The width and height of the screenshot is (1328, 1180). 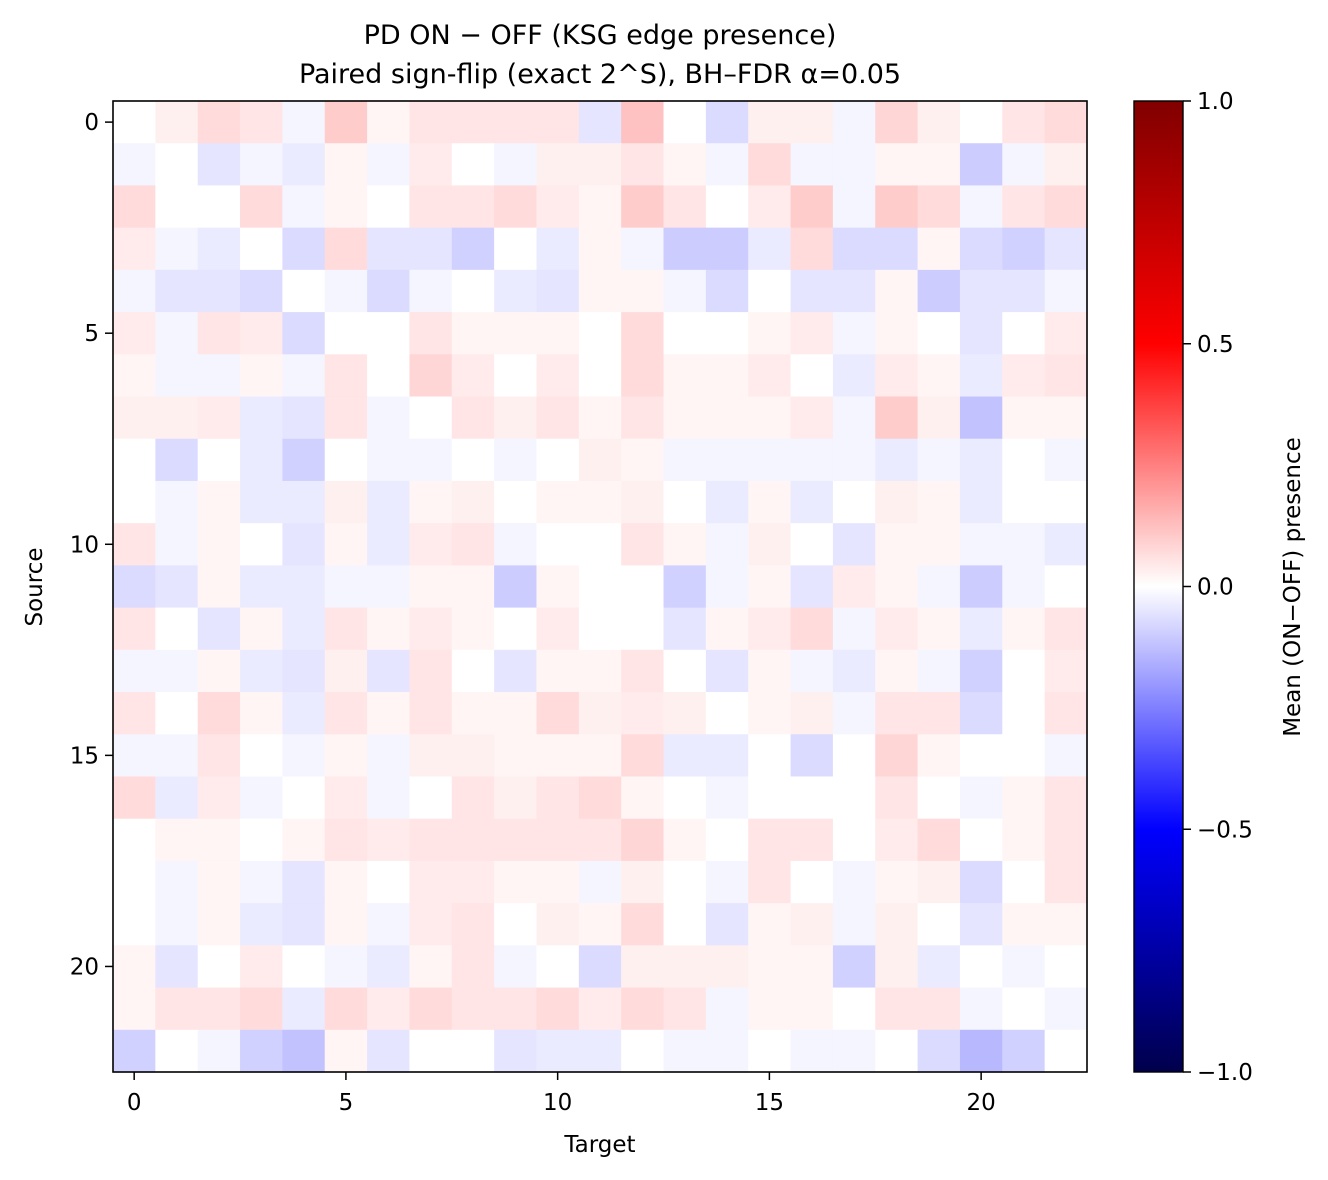 I want to click on x-axis-ticks: 0 5 10 15 20, so click(x=561, y=1094).